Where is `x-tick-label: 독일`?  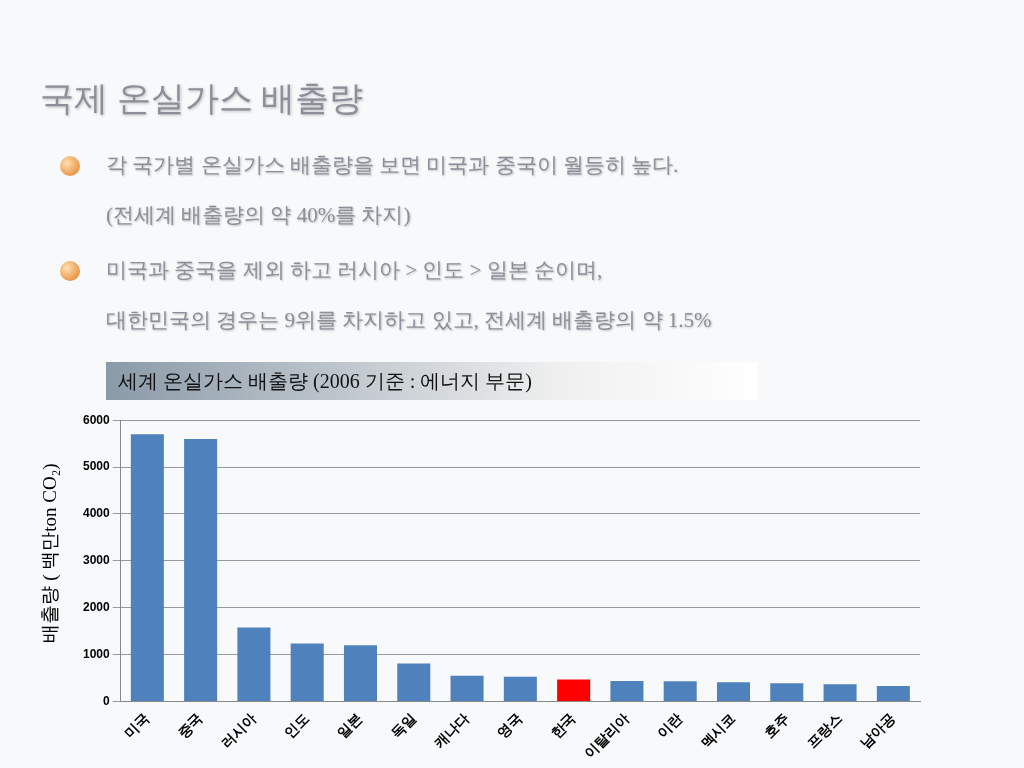
x-tick-label: 독일 is located at coordinates (403, 726).